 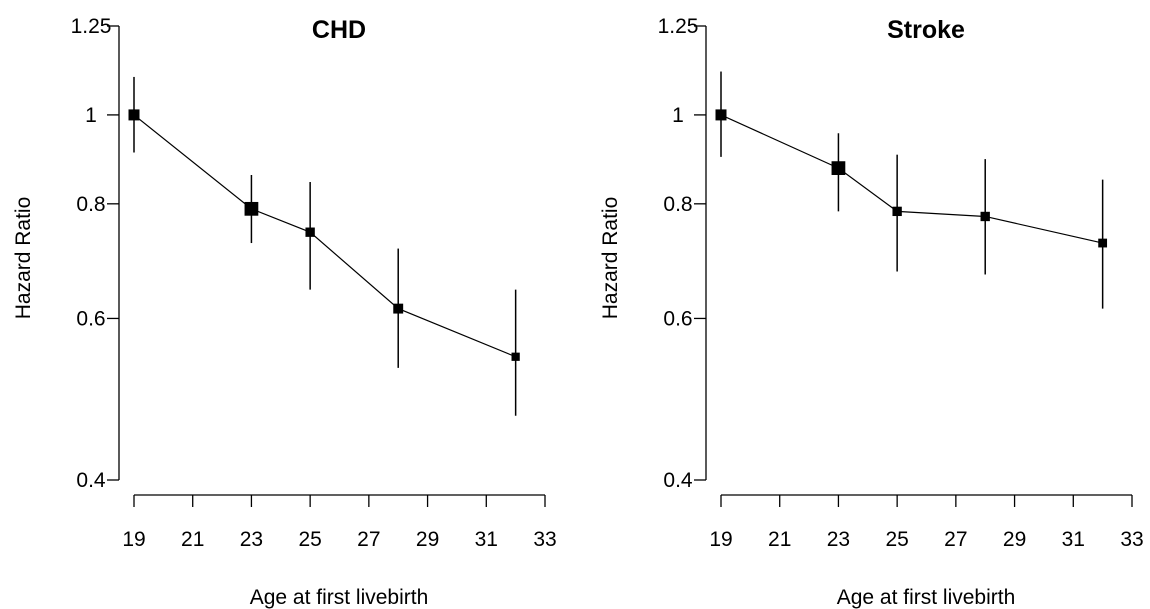 I want to click on stroke-x-tick-label: 31, so click(x=1073, y=539).